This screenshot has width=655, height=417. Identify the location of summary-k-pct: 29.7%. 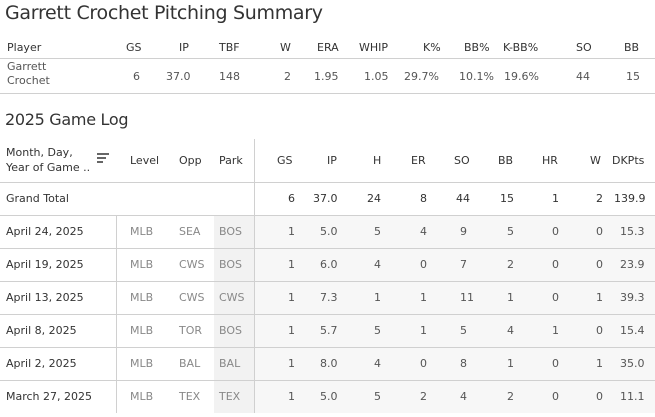
(421, 76).